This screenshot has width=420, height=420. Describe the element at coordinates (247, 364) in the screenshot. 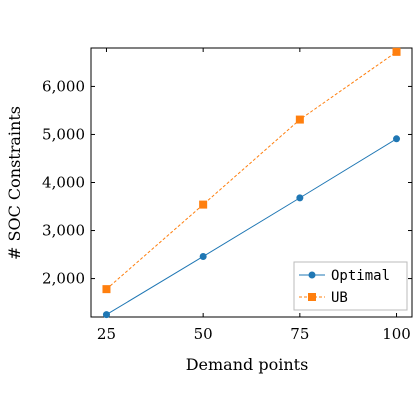

I see `x-axis-label: Demand points` at that location.